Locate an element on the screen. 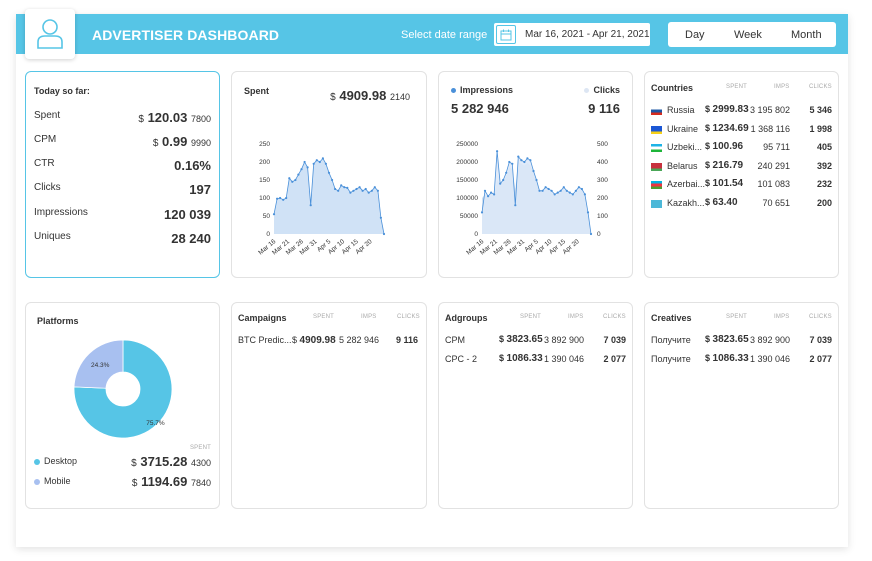 This screenshot has width=872, height=561. clicks-value: 9 116 is located at coordinates (604, 108).